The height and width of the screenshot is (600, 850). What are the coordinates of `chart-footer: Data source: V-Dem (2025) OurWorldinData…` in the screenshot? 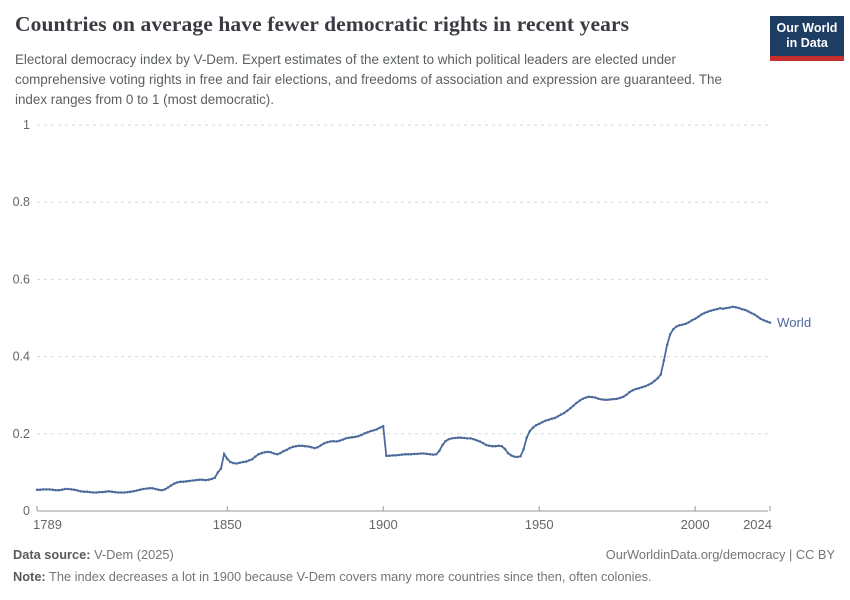 It's located at (424, 565).